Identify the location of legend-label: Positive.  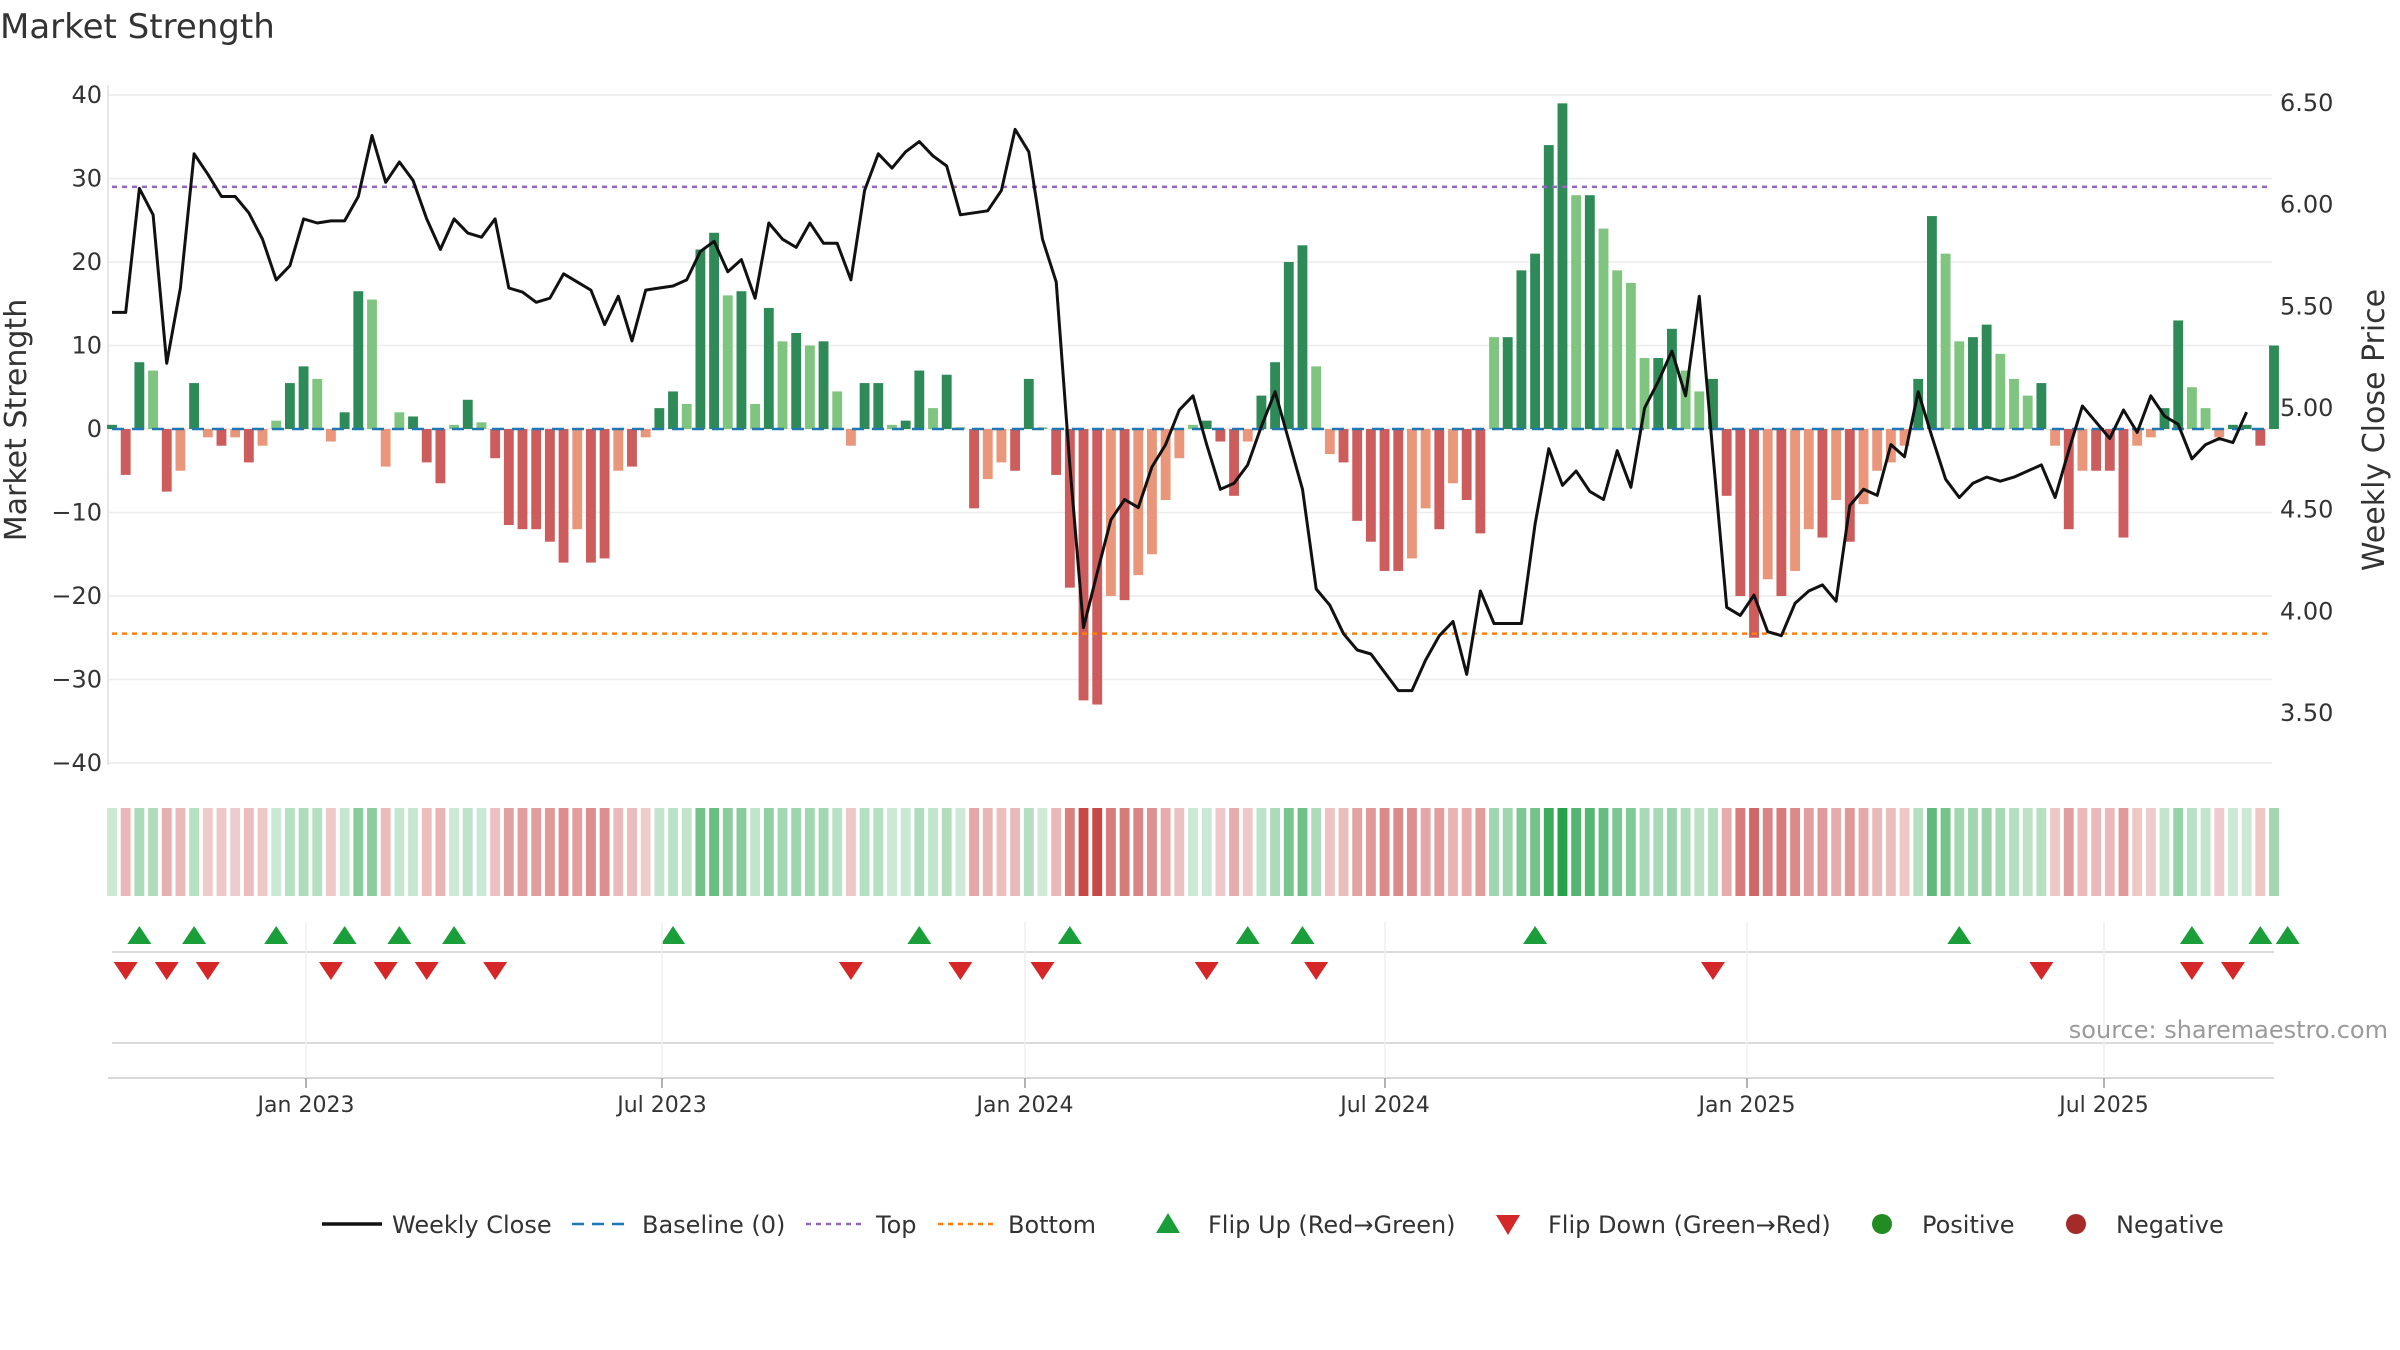
(1968, 1225).